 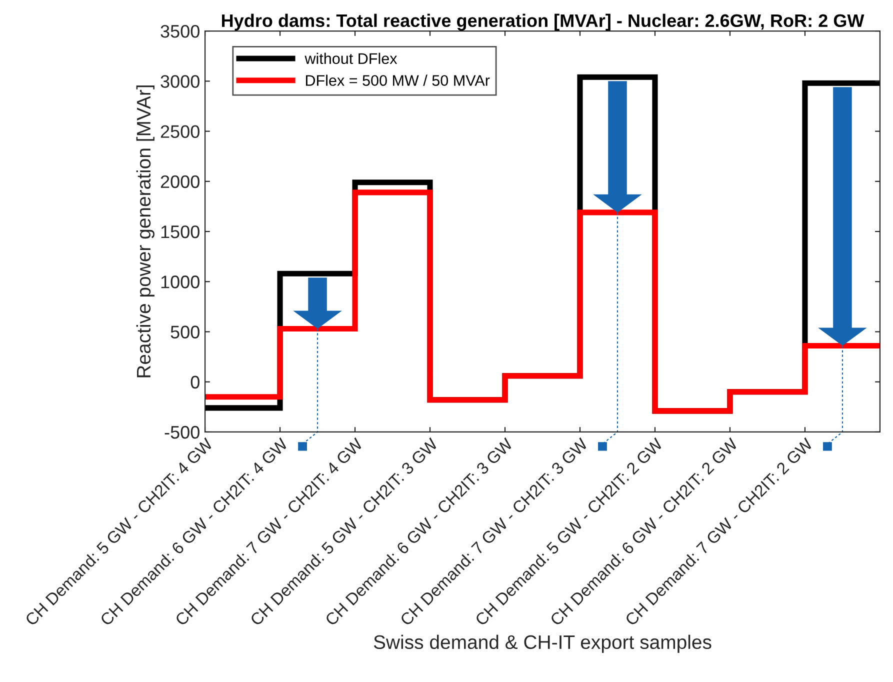 What do you see at coordinates (180, 282) in the screenshot?
I see `y-tick-label: 1000` at bounding box center [180, 282].